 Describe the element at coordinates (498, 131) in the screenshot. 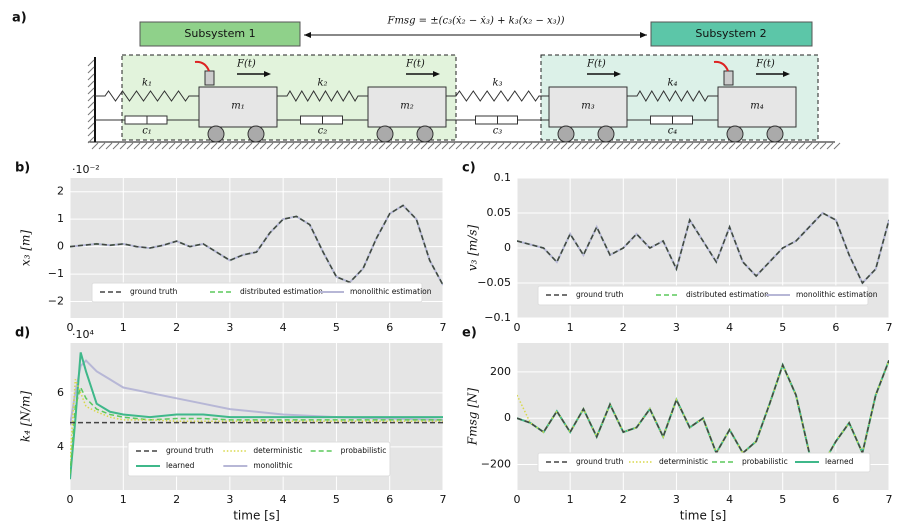

I see `damper-label: c₃` at that location.